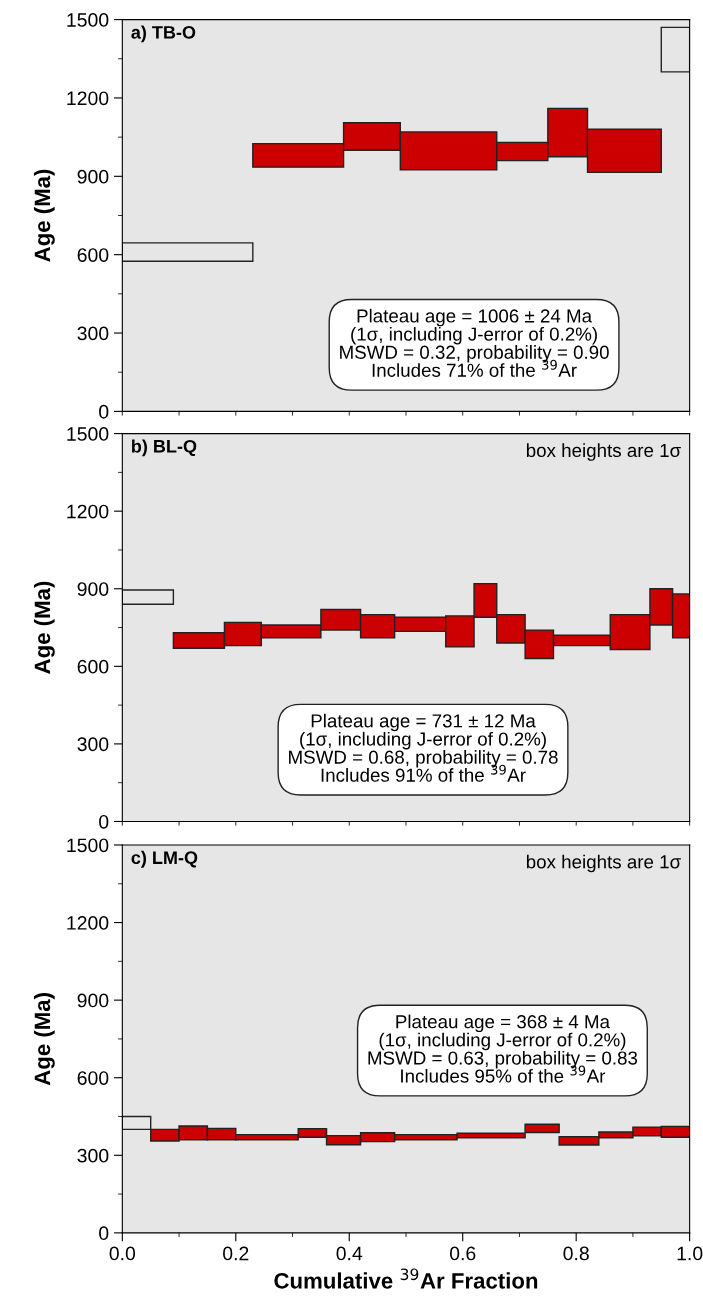  What do you see at coordinates (690, 1253) in the screenshot?
I see `x-tick-label: 1.0` at bounding box center [690, 1253].